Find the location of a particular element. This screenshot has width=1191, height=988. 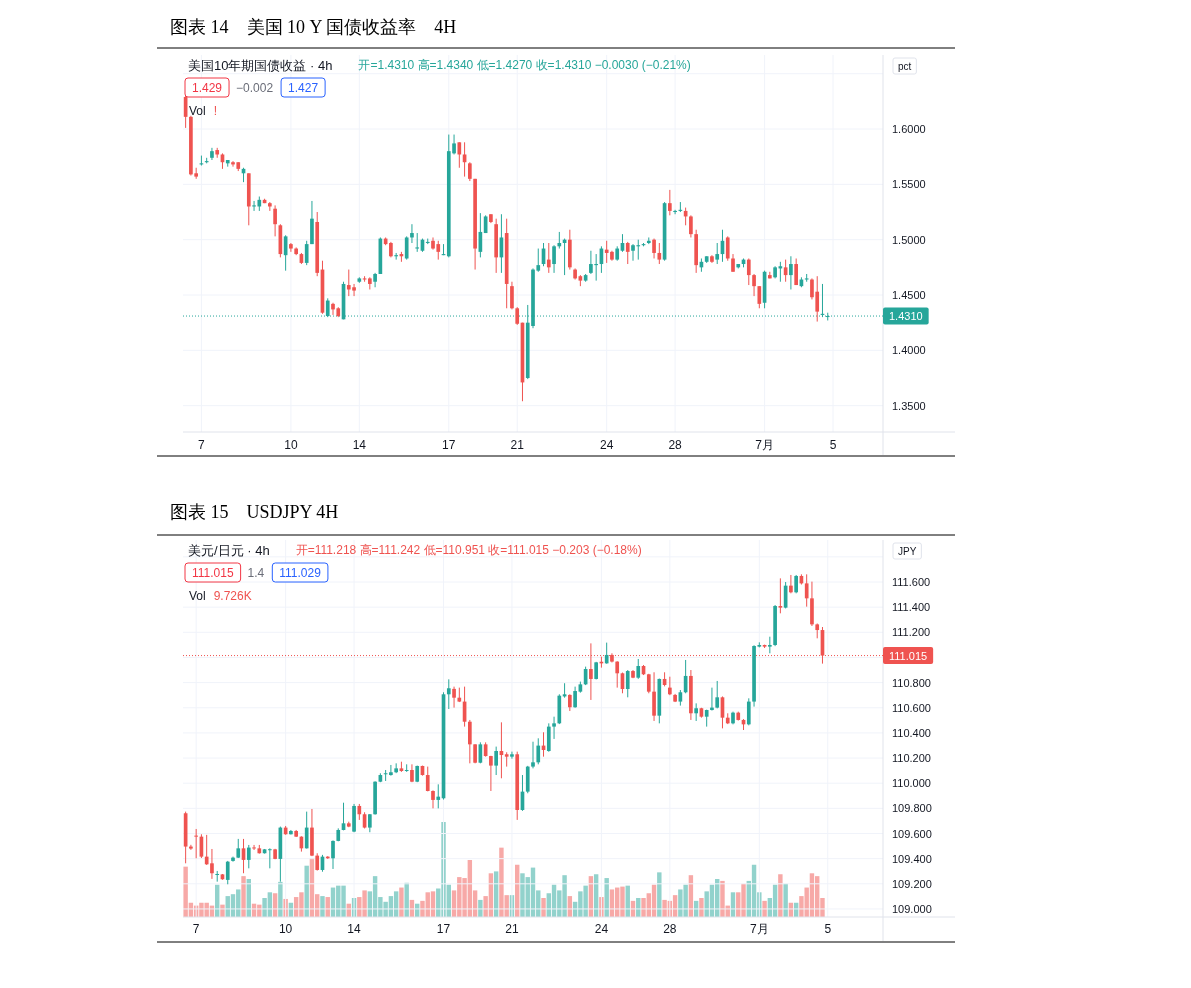

y-tick-label: 110.200 is located at coordinates (911, 758).